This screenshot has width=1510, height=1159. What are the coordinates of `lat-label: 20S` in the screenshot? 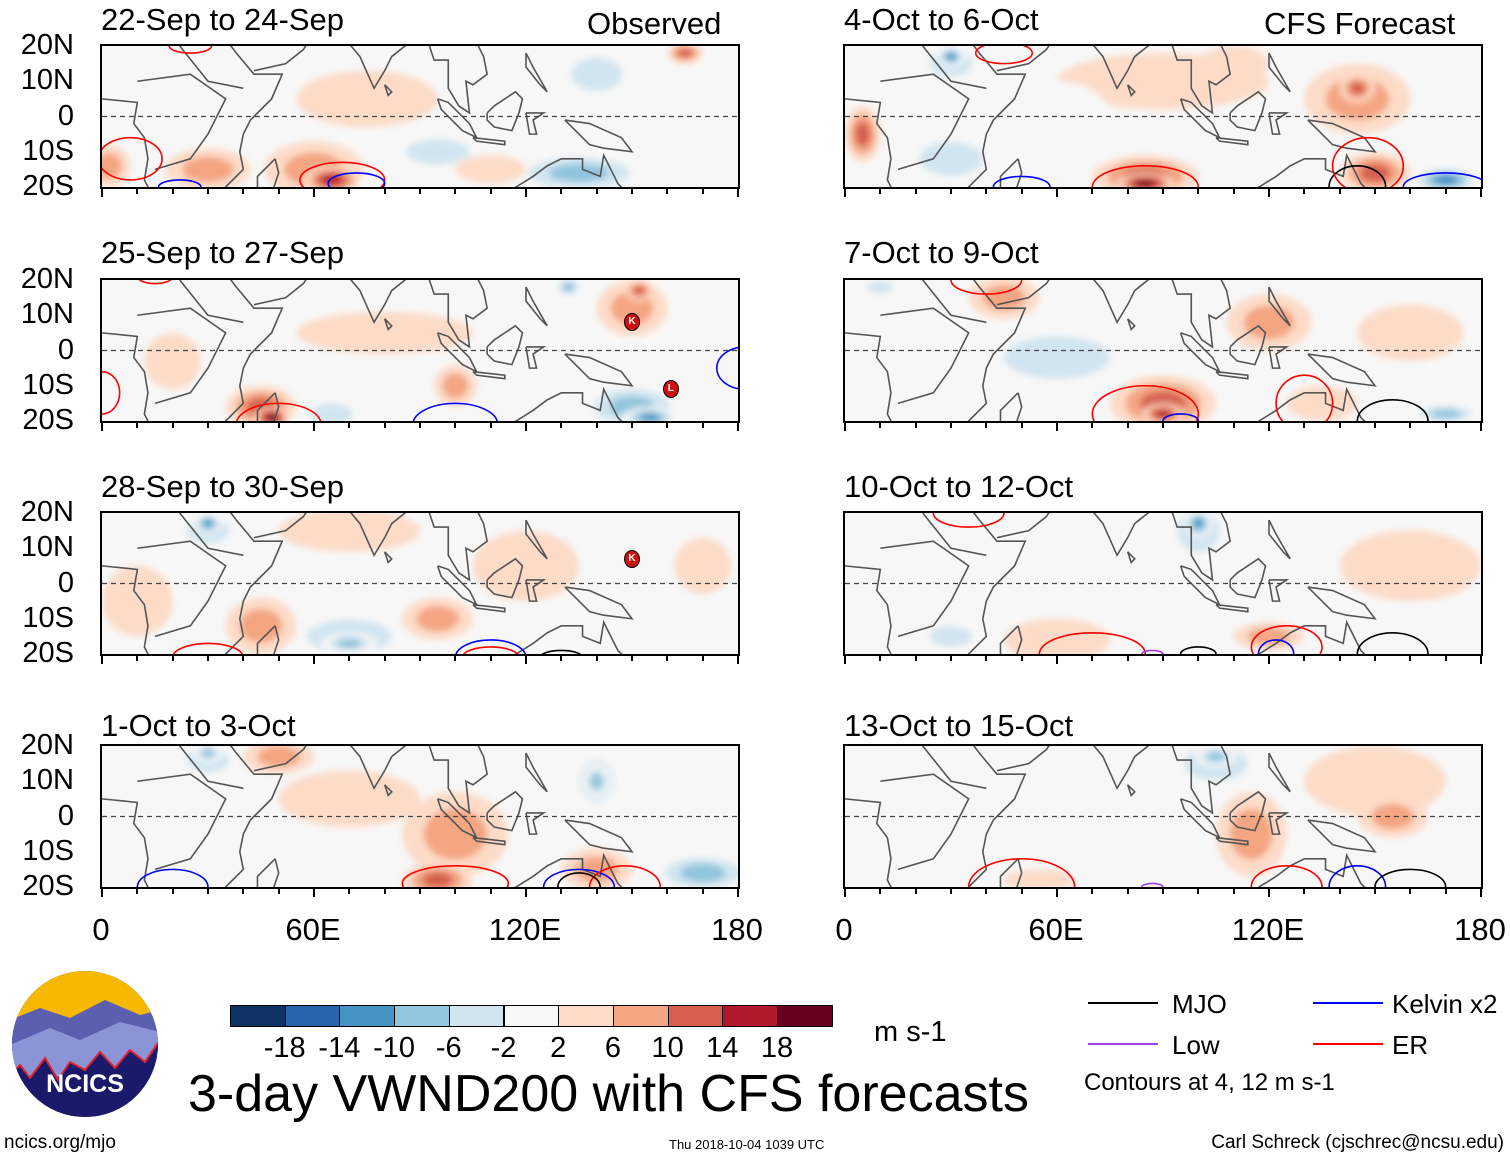 It's located at (48, 420).